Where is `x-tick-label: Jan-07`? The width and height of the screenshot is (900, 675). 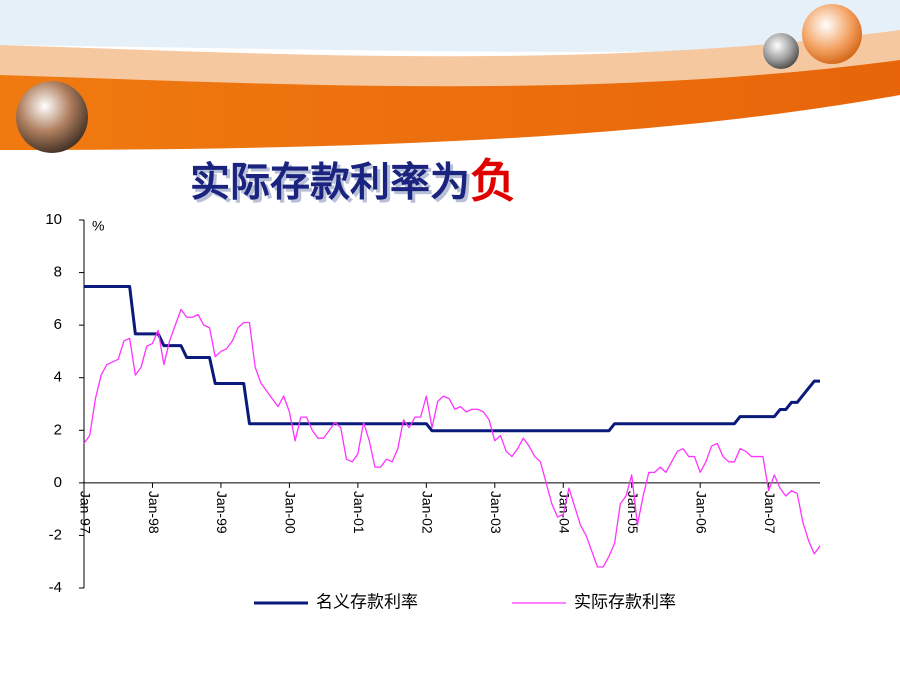 x-tick-label: Jan-07 is located at coordinates (770, 512).